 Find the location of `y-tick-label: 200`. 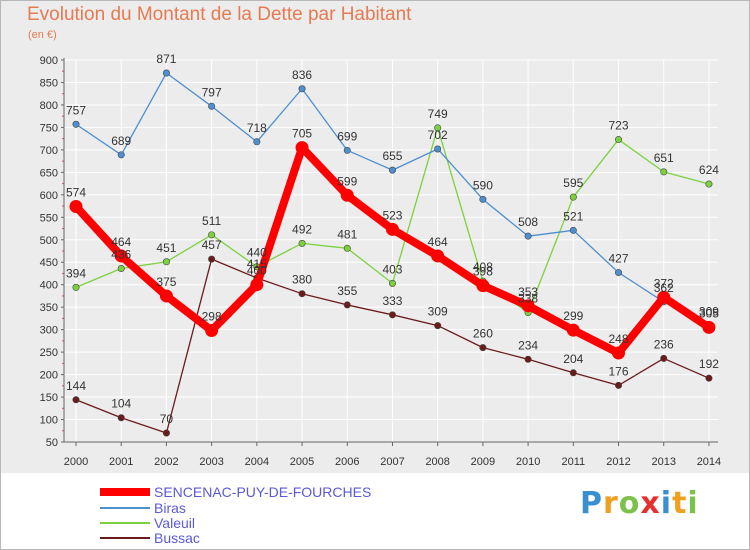

y-tick-label: 200 is located at coordinates (49, 376).